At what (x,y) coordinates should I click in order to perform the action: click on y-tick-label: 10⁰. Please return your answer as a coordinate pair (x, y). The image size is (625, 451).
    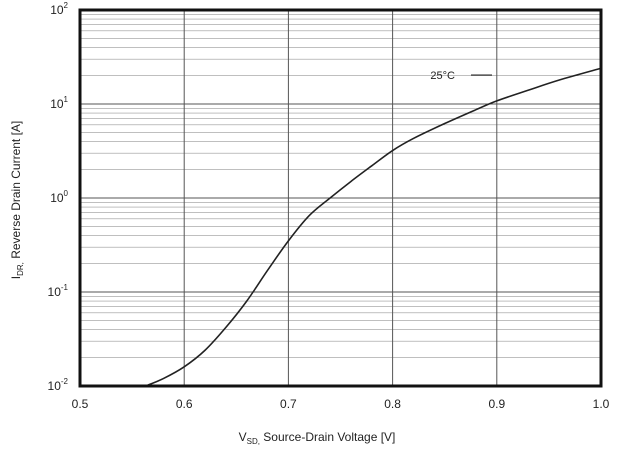
    Looking at the image, I should click on (59, 197).